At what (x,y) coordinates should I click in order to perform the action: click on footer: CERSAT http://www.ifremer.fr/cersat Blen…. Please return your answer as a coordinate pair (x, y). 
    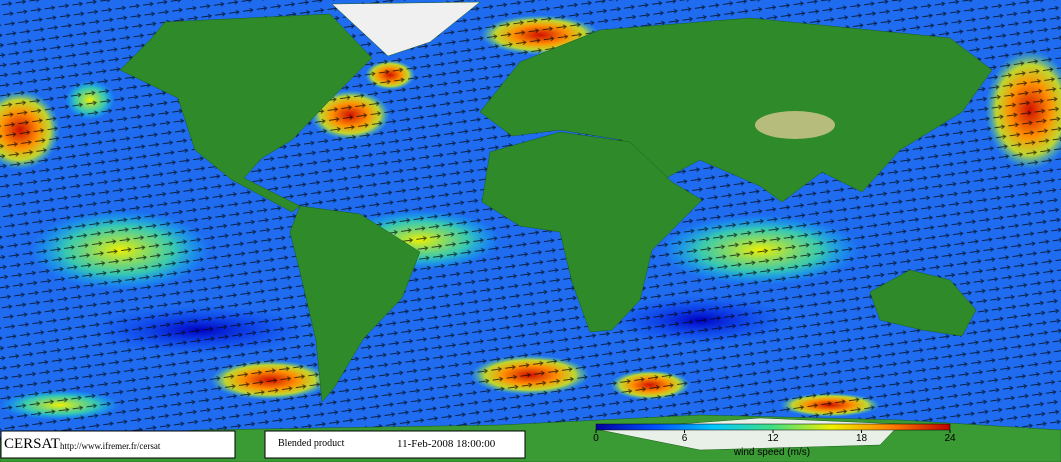
    Looking at the image, I should click on (478, 441).